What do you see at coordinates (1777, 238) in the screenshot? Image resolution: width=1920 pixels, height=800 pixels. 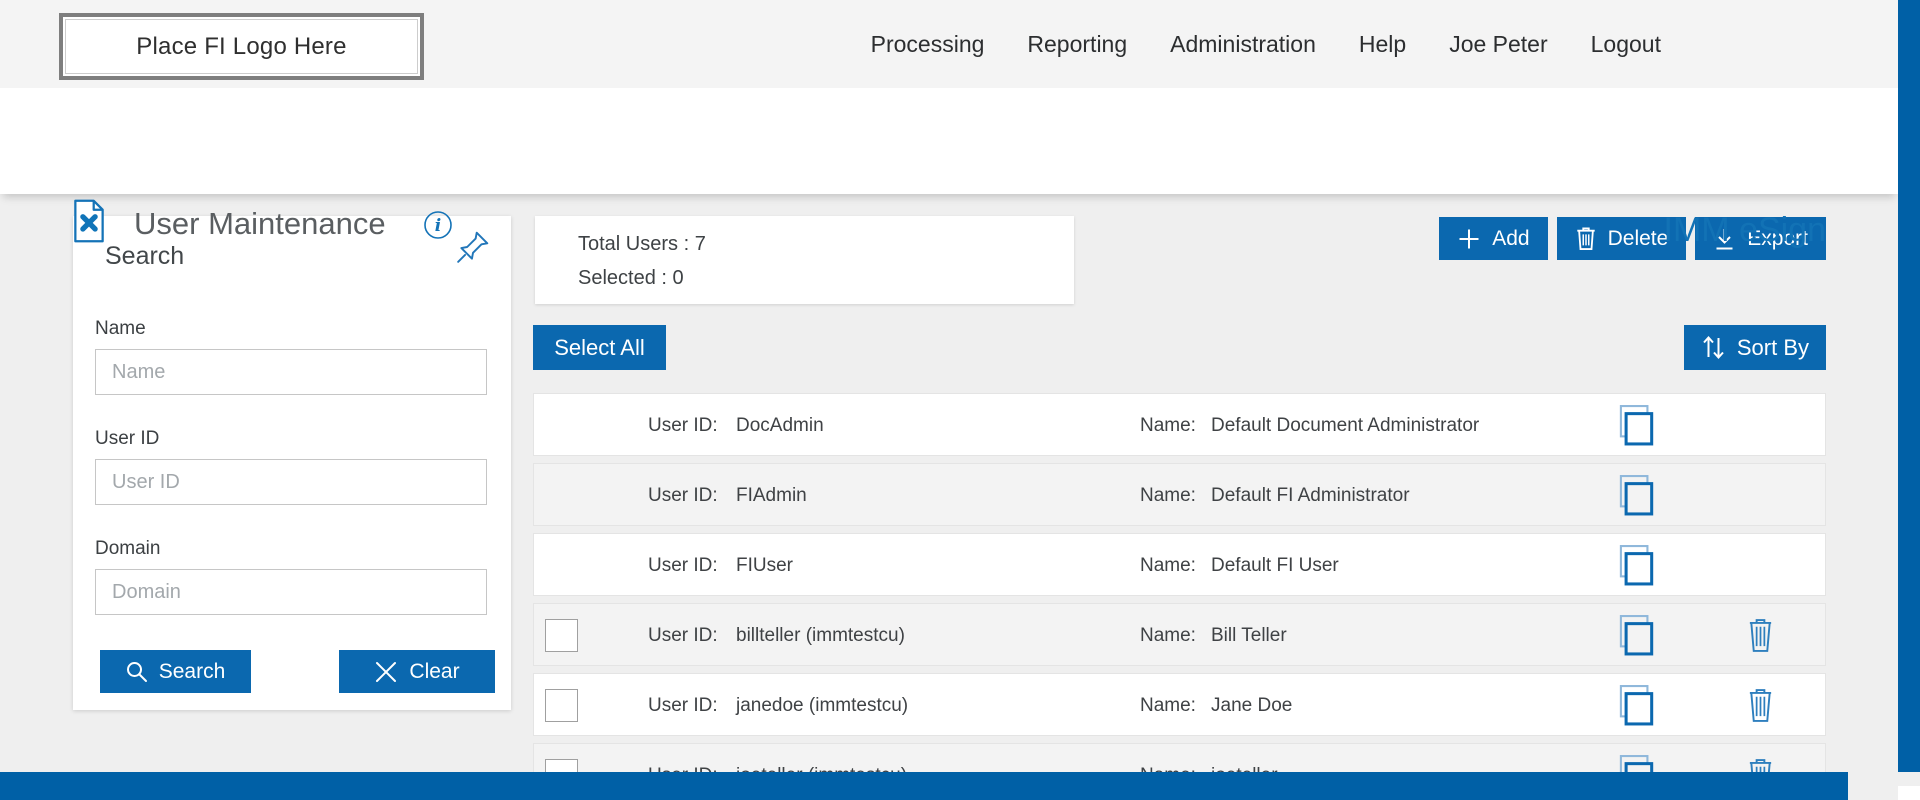 I see `export-button-label: Export` at bounding box center [1777, 238].